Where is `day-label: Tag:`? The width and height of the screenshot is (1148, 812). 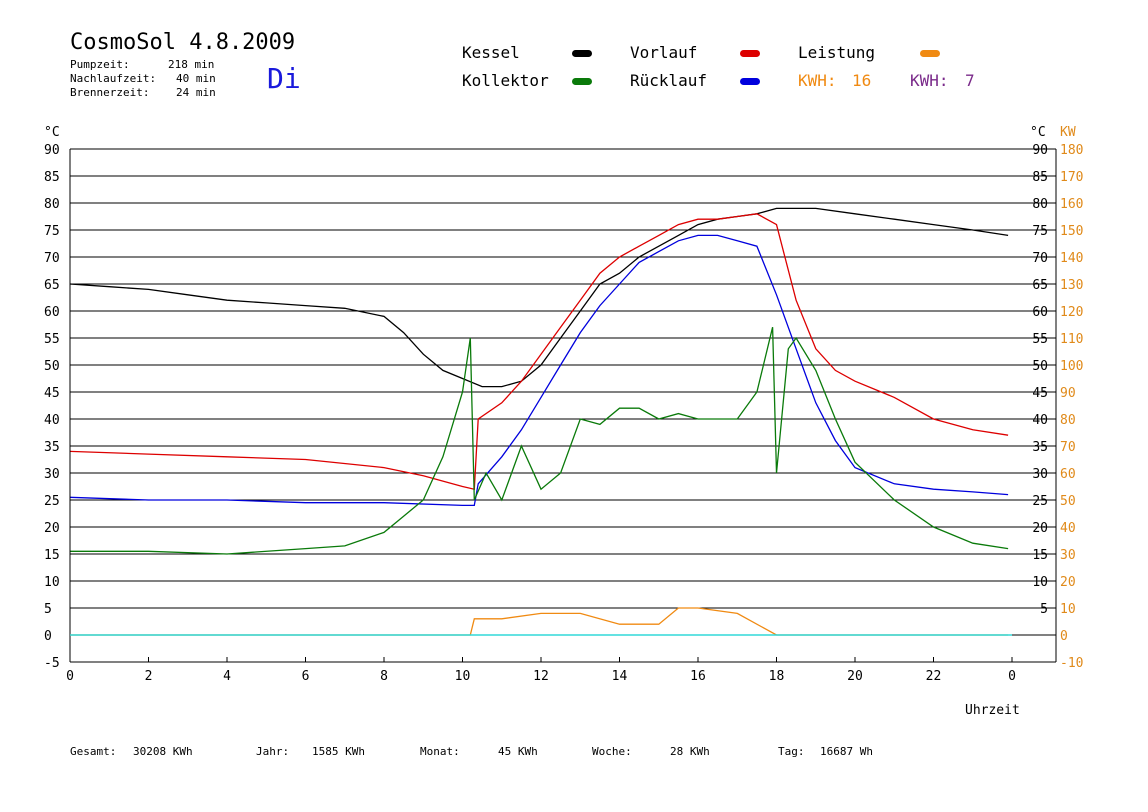
day-label: Tag: is located at coordinates (791, 751).